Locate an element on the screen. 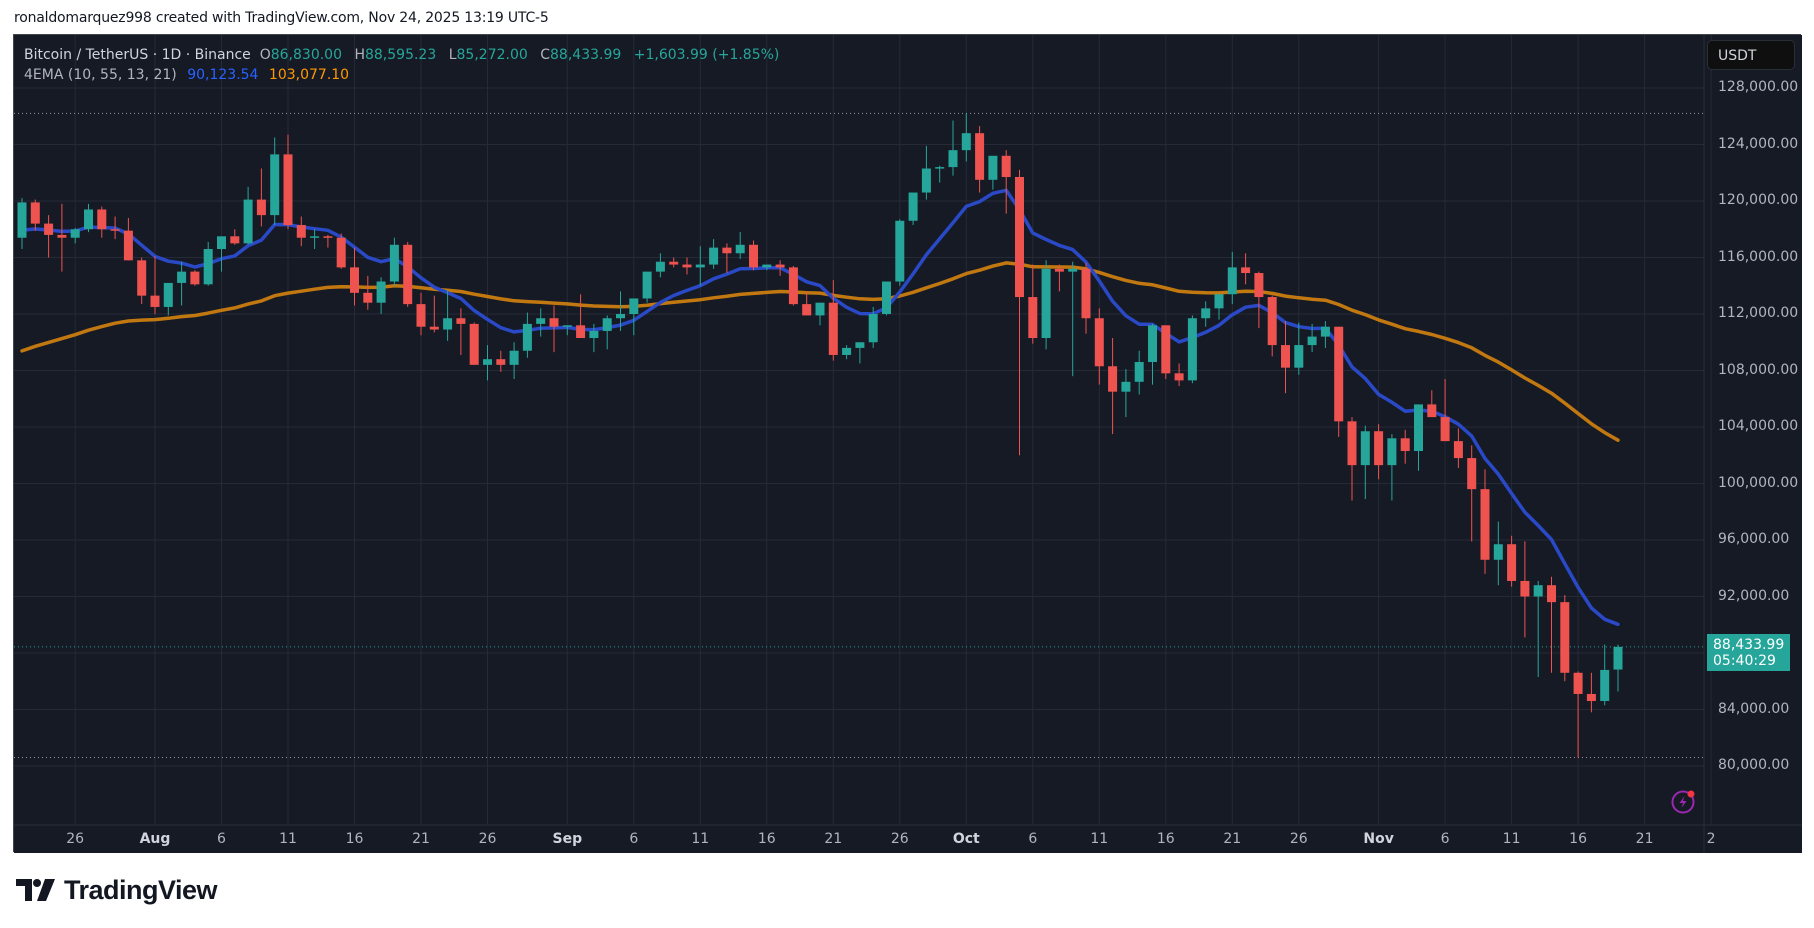 The height and width of the screenshot is (928, 1814). lightning-alert-icon is located at coordinates (1684, 801).